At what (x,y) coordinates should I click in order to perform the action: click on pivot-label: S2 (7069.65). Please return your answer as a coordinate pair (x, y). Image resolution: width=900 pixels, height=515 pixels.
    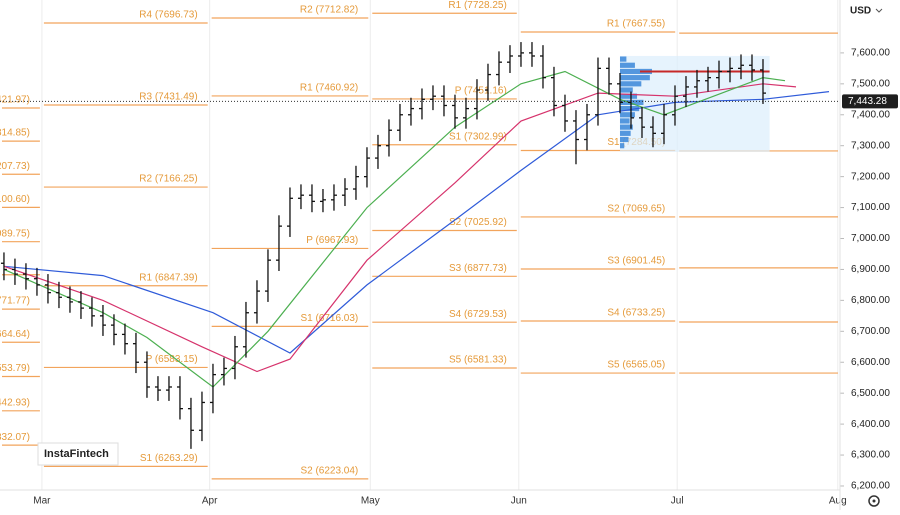
    Looking at the image, I should click on (636, 209).